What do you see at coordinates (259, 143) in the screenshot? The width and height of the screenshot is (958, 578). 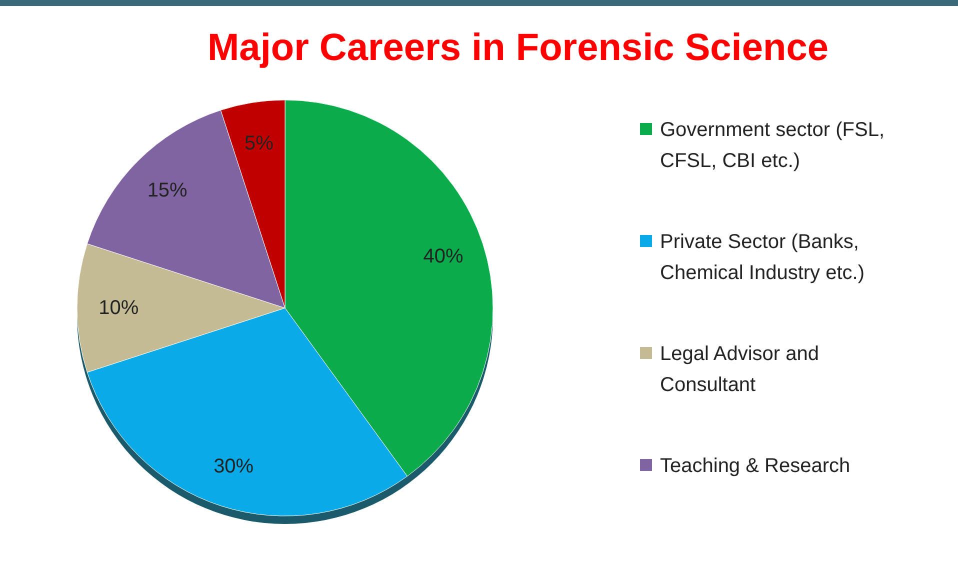 I see `data-label: 5%` at bounding box center [259, 143].